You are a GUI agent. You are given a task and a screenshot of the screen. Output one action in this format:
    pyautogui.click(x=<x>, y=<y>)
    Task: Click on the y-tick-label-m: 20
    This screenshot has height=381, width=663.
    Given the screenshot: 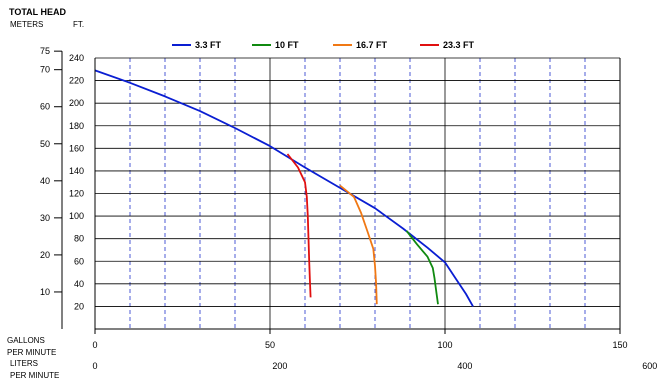 What is the action you would take?
    pyautogui.click(x=45, y=255)
    